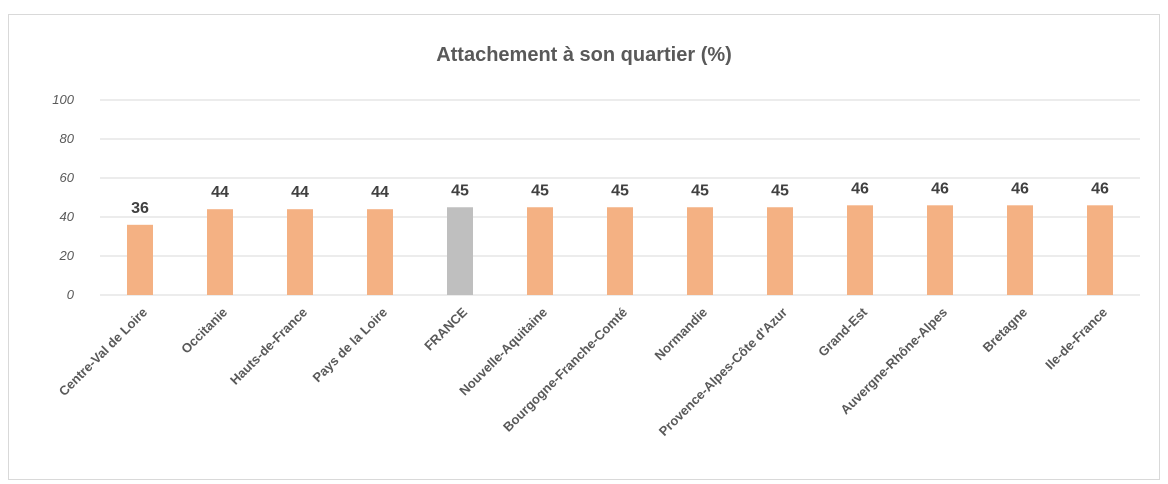 This screenshot has width=1168, height=484. Describe the element at coordinates (67, 138) in the screenshot. I see `y-tick-label: 80` at that location.